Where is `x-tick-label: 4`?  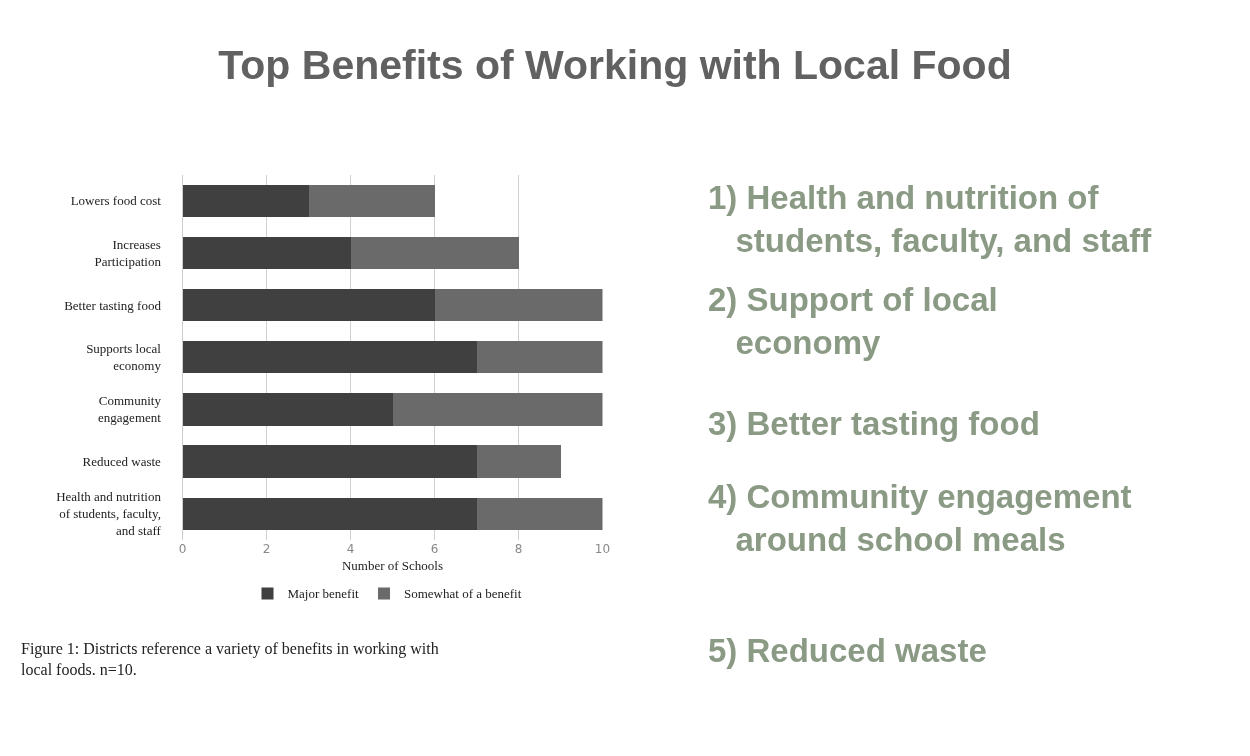
x-tick-label: 4 is located at coordinates (350, 548).